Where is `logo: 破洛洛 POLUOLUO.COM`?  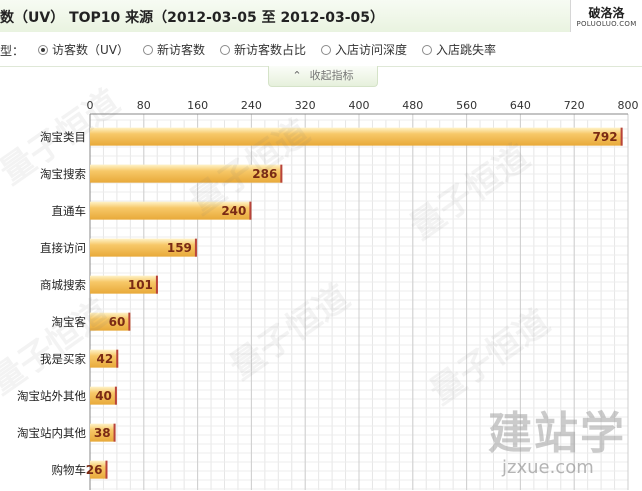 logo: 破洛洛 POLUOLUO.COM is located at coordinates (606, 16).